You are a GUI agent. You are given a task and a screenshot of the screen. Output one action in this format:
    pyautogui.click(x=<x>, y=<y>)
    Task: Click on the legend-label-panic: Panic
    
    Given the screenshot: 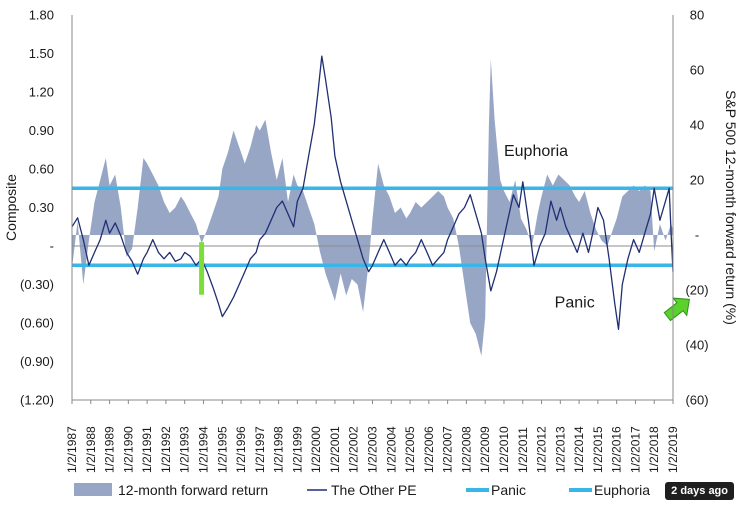 What is the action you would take?
    pyautogui.click(x=508, y=490)
    